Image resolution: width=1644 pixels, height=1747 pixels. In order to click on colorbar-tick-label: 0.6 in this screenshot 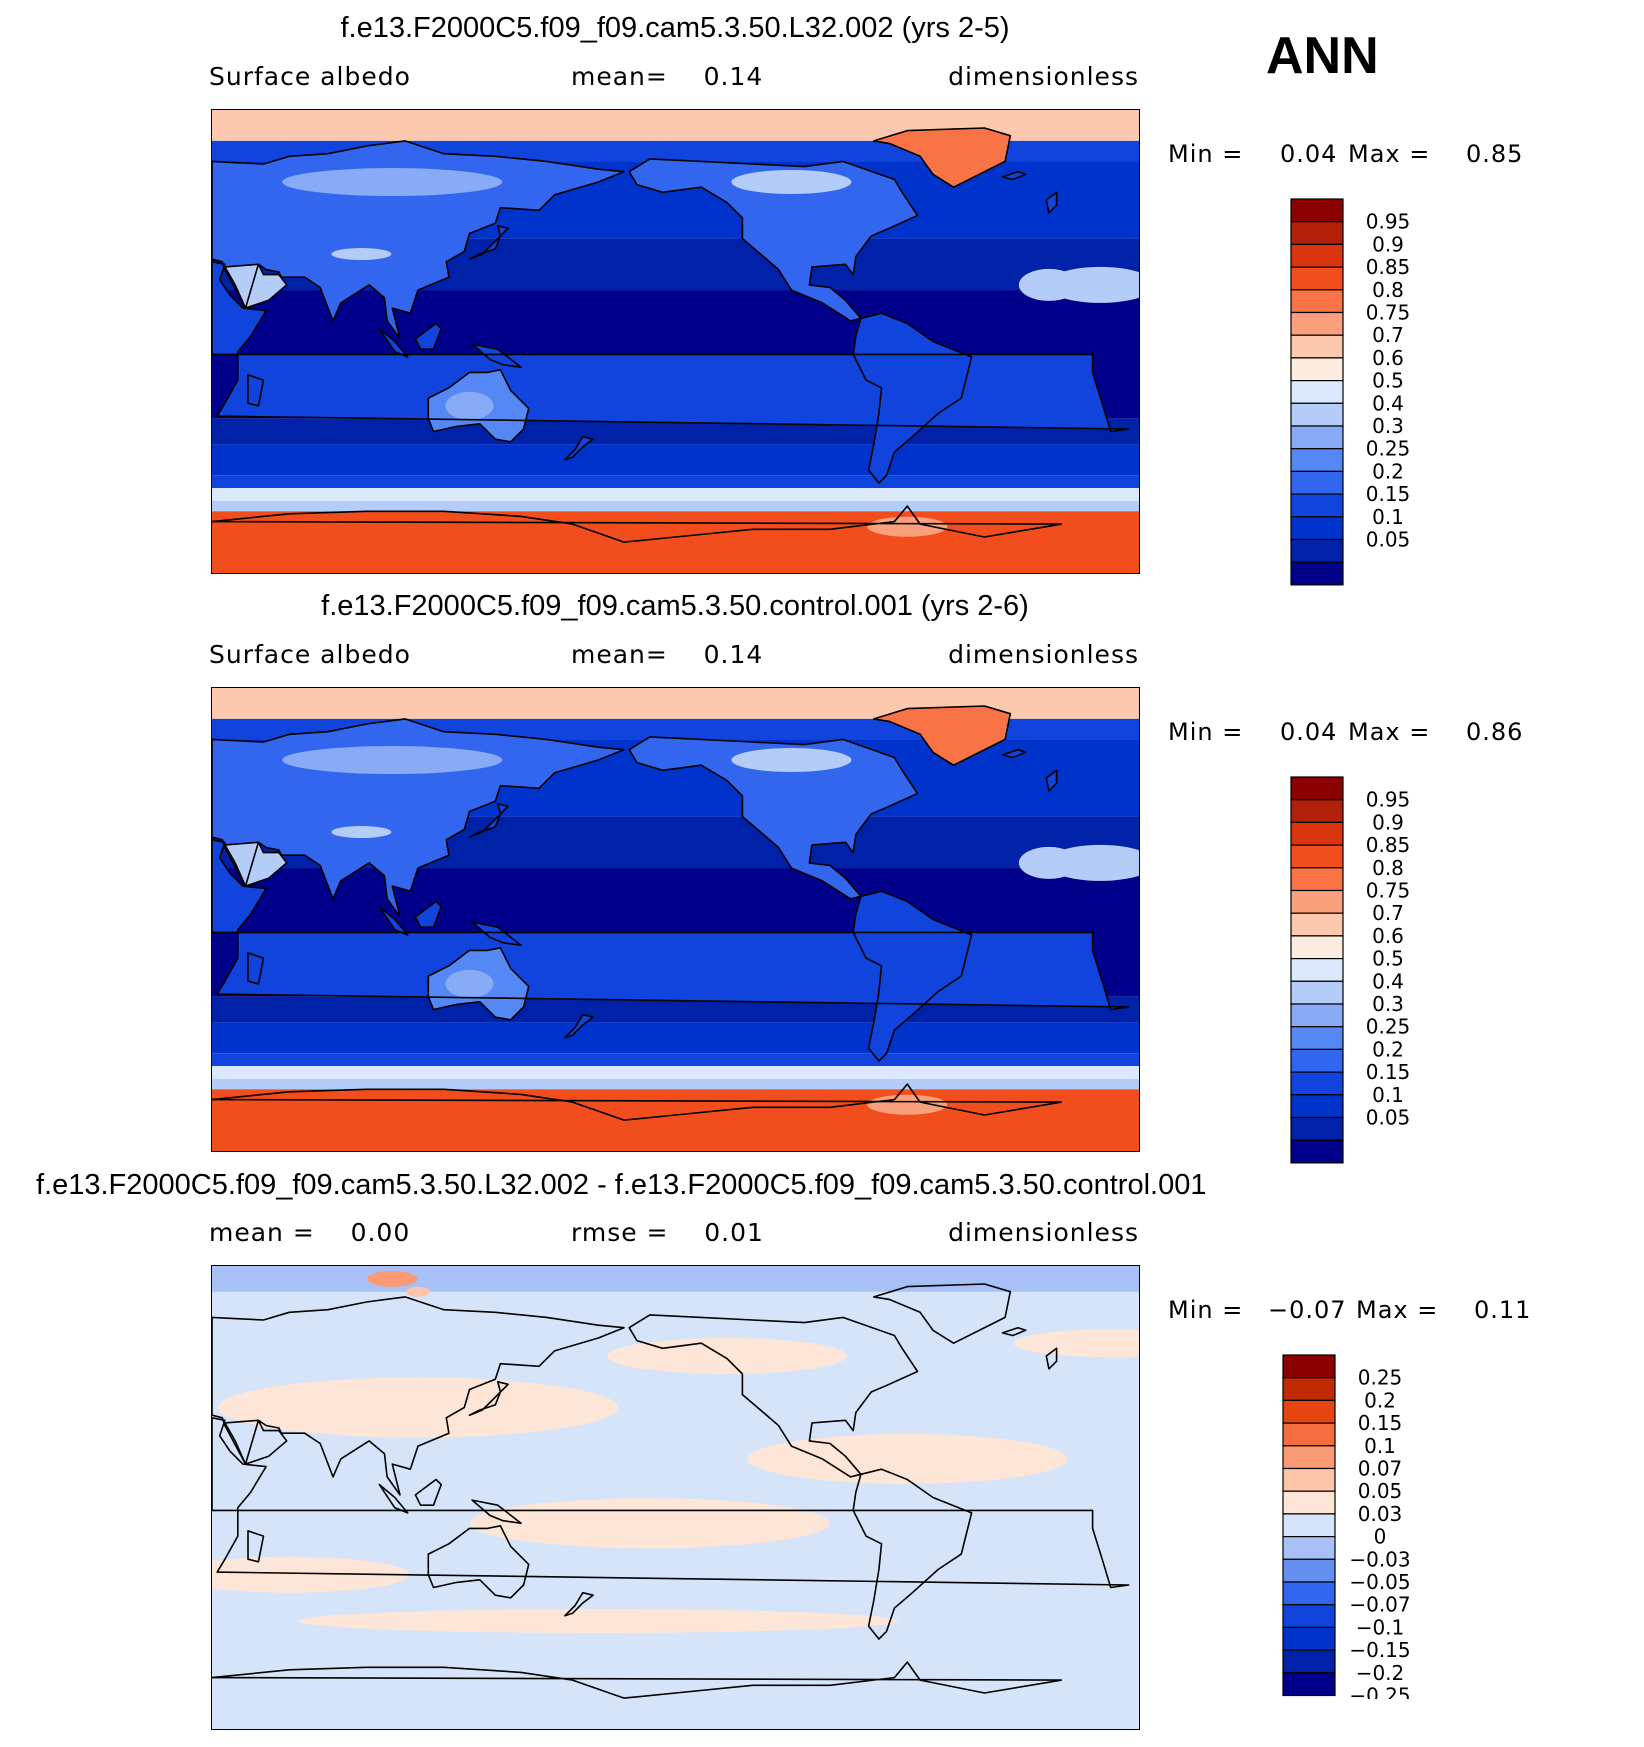, I will do `click(1388, 936)`.